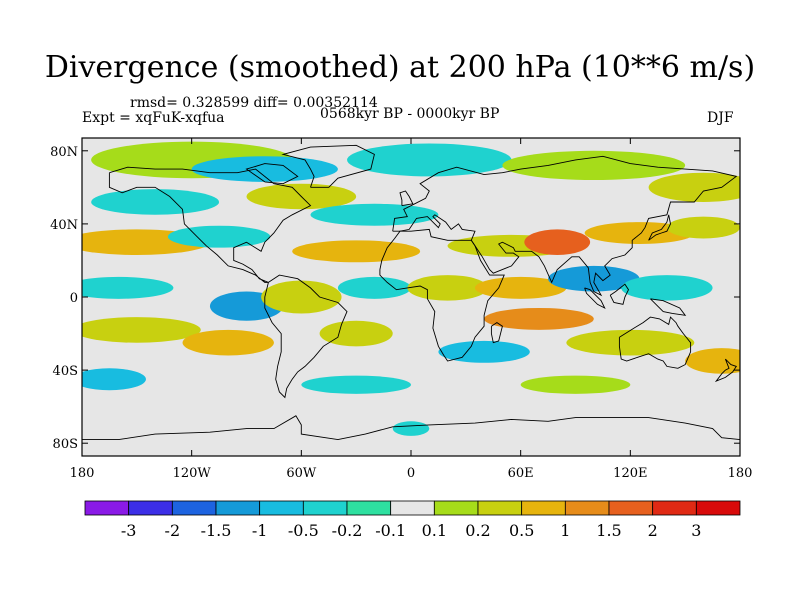 This screenshot has height=600, width=800. I want to click on uk-coast, so click(406, 198).